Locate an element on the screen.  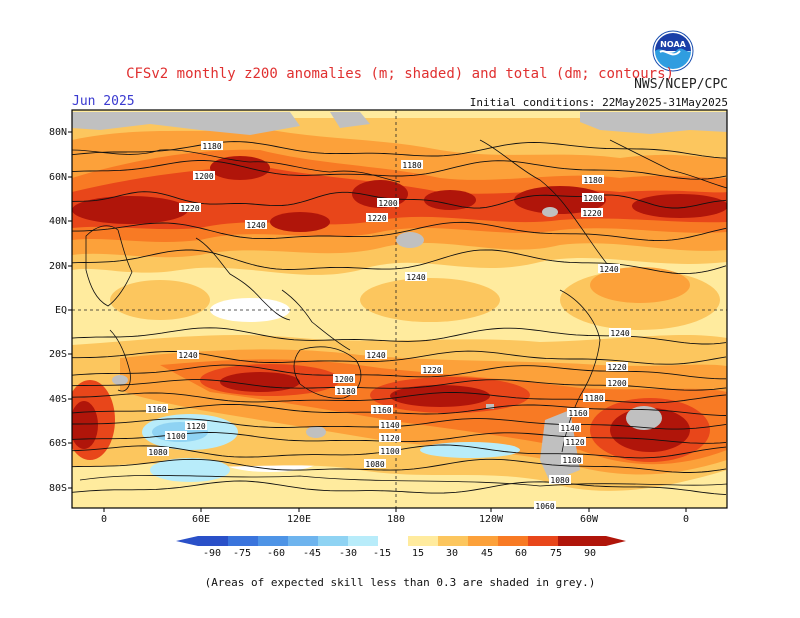
lat-label: 20N is located at coordinates (58, 266).